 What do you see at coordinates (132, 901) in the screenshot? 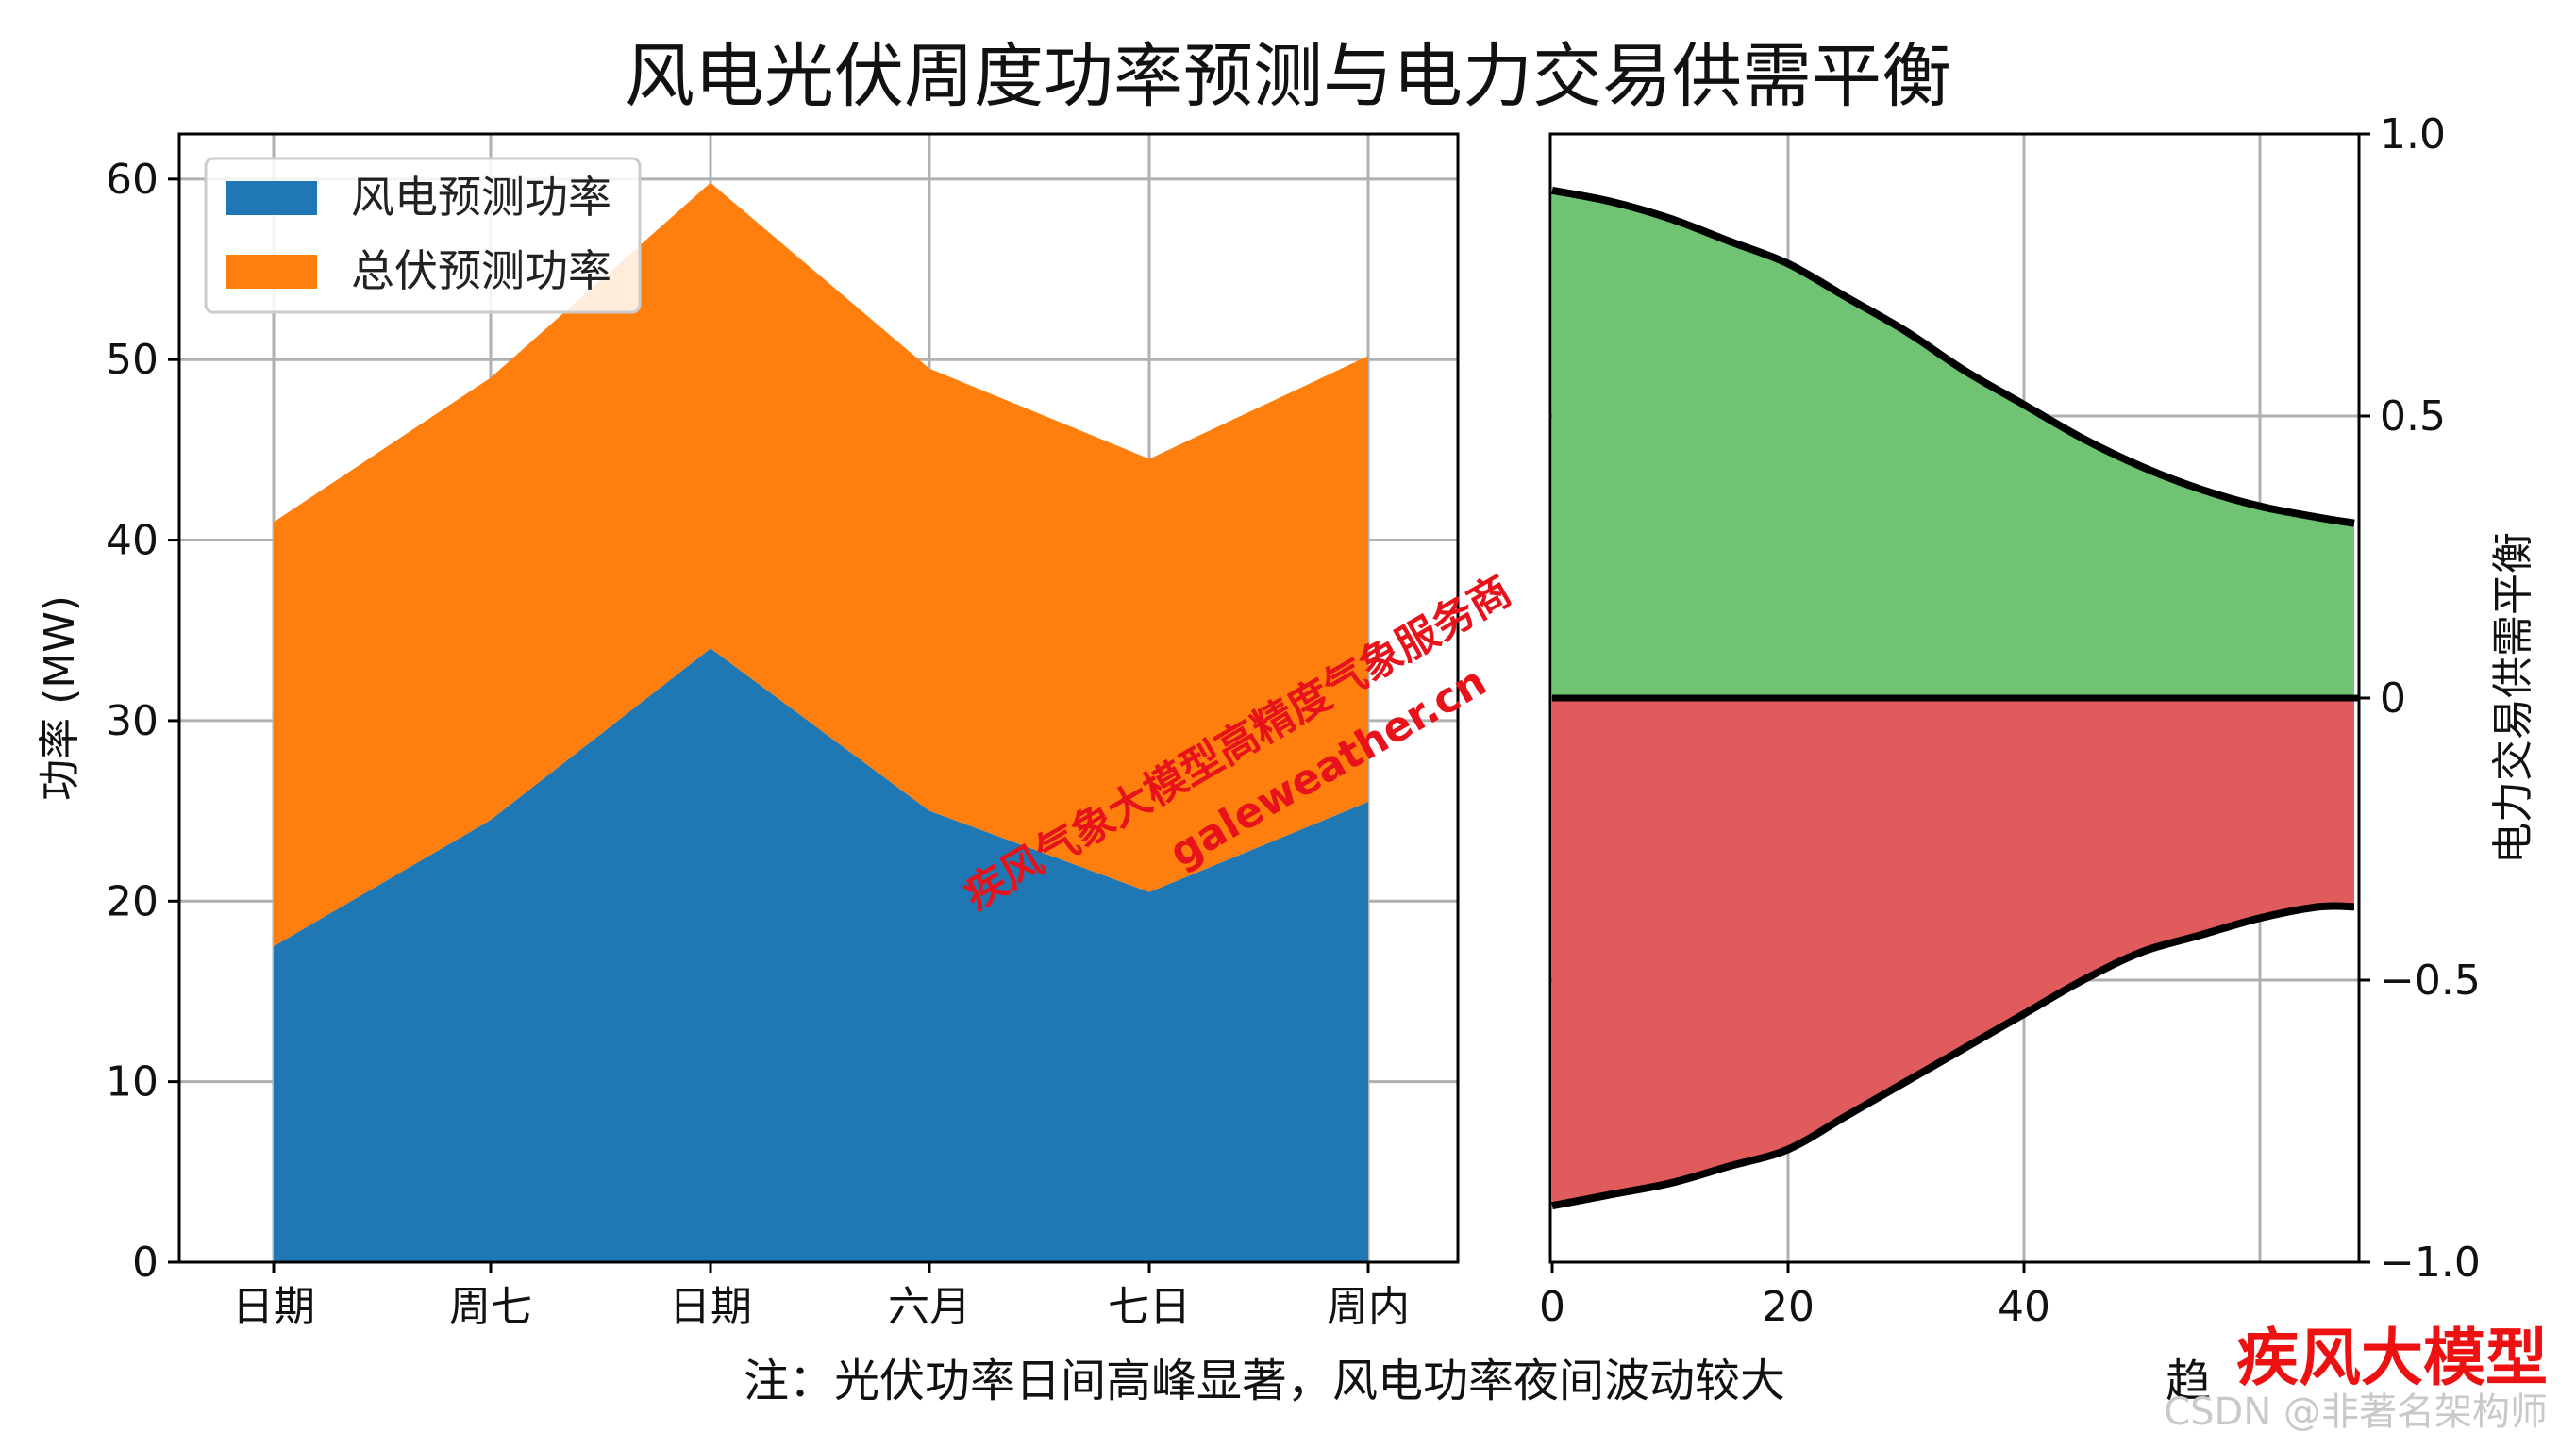
I see `left-ytick-label-2: 20` at bounding box center [132, 901].